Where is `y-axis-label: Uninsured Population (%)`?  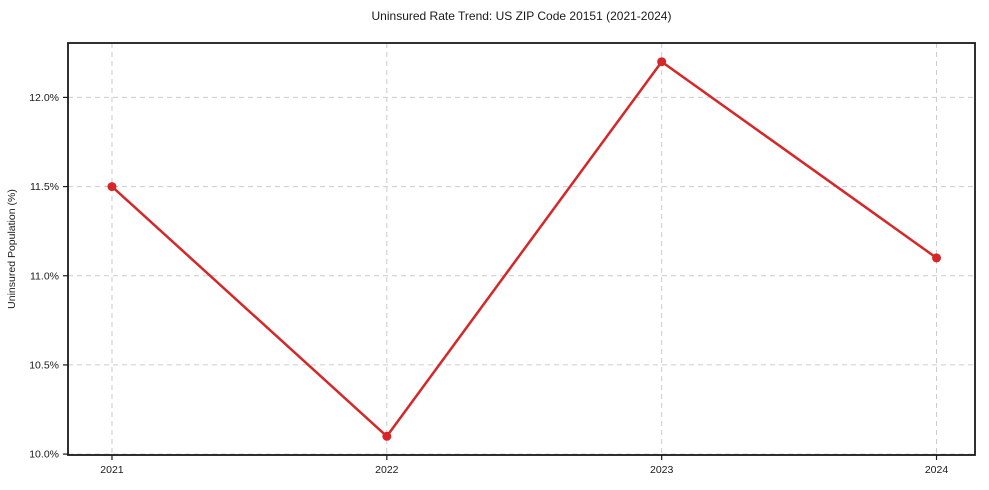
y-axis-label: Uninsured Population (%) is located at coordinates (12, 249).